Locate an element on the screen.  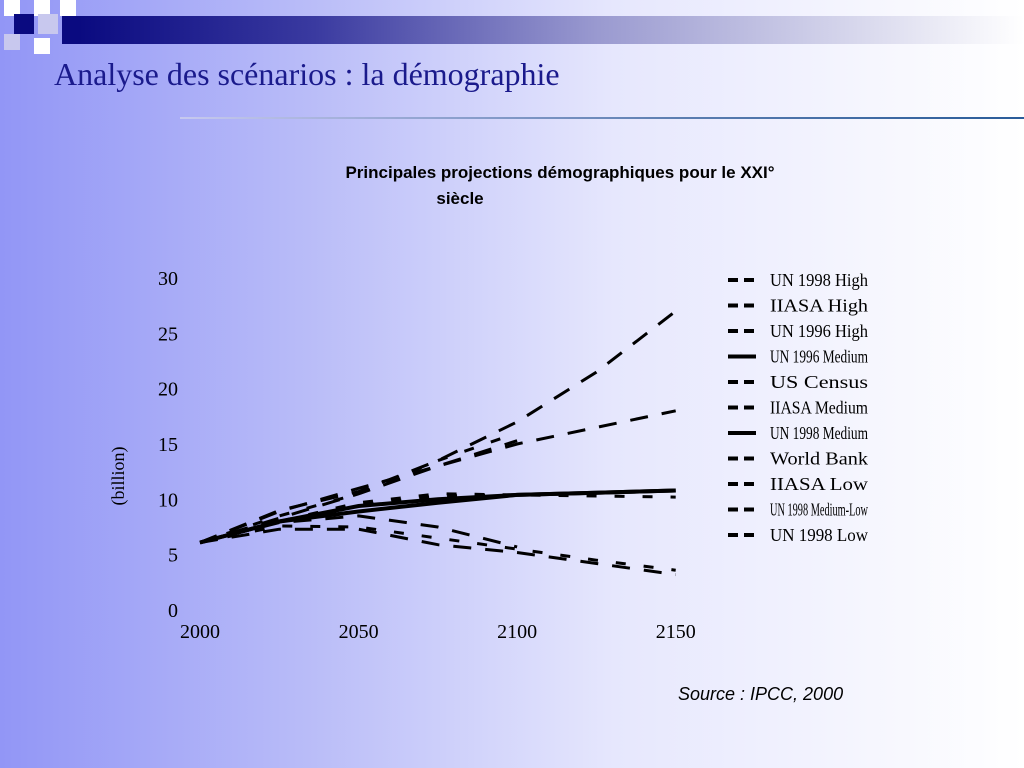
slide-title: Analyse des scénarios : la démographie is located at coordinates (307, 74).